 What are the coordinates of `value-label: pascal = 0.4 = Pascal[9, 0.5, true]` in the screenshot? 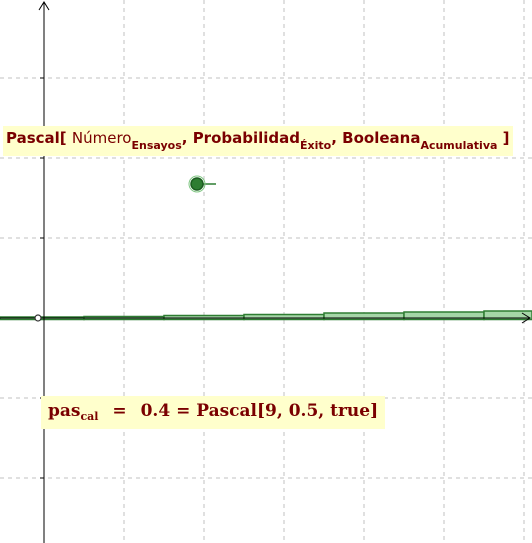 It's located at (213, 412).